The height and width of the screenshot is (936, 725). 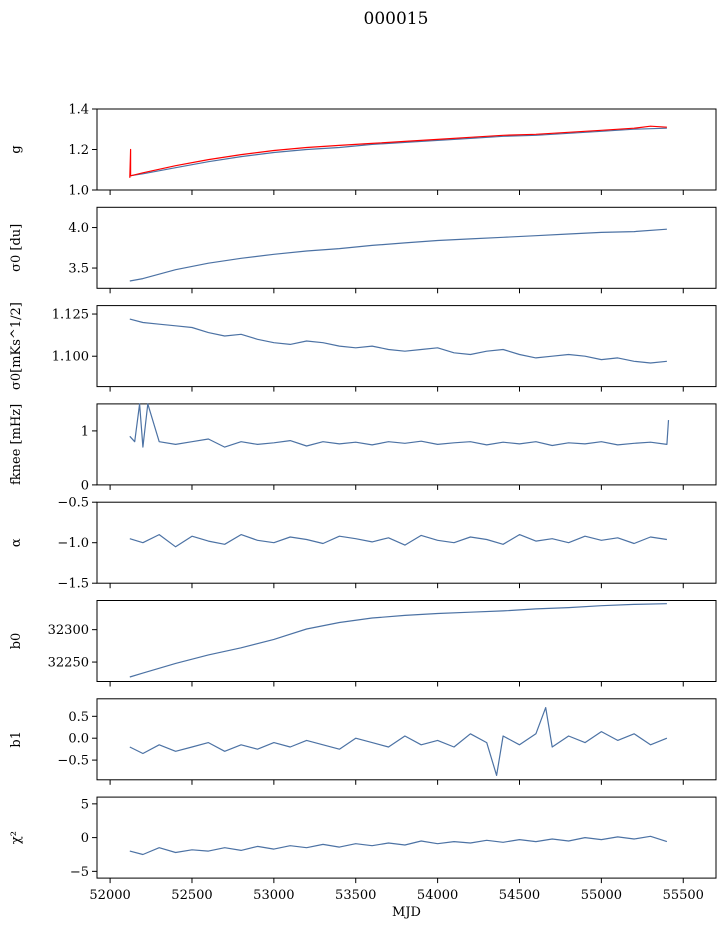 I want to click on x-tick-label: 55500, so click(x=683, y=895).